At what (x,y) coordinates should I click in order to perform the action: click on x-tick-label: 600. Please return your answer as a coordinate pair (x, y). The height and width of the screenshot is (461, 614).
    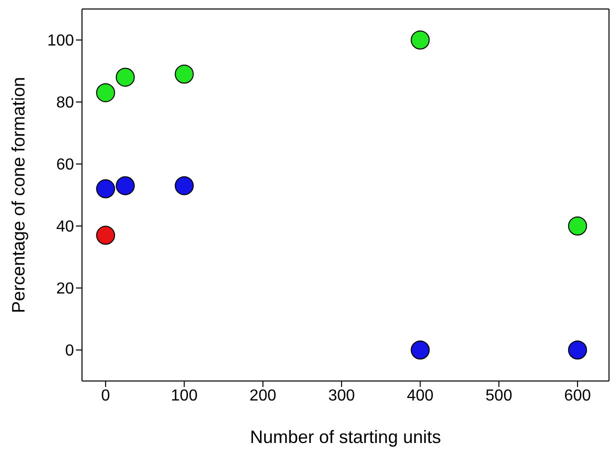
    Looking at the image, I should click on (577, 395).